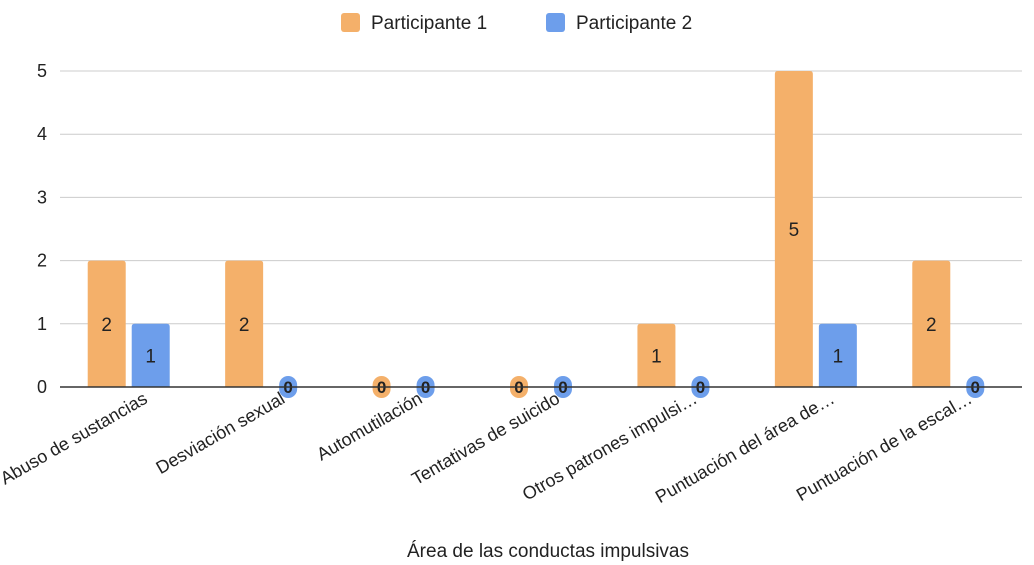 The height and width of the screenshot is (565, 1034). I want to click on legend-label: Participante 2, so click(634, 23).